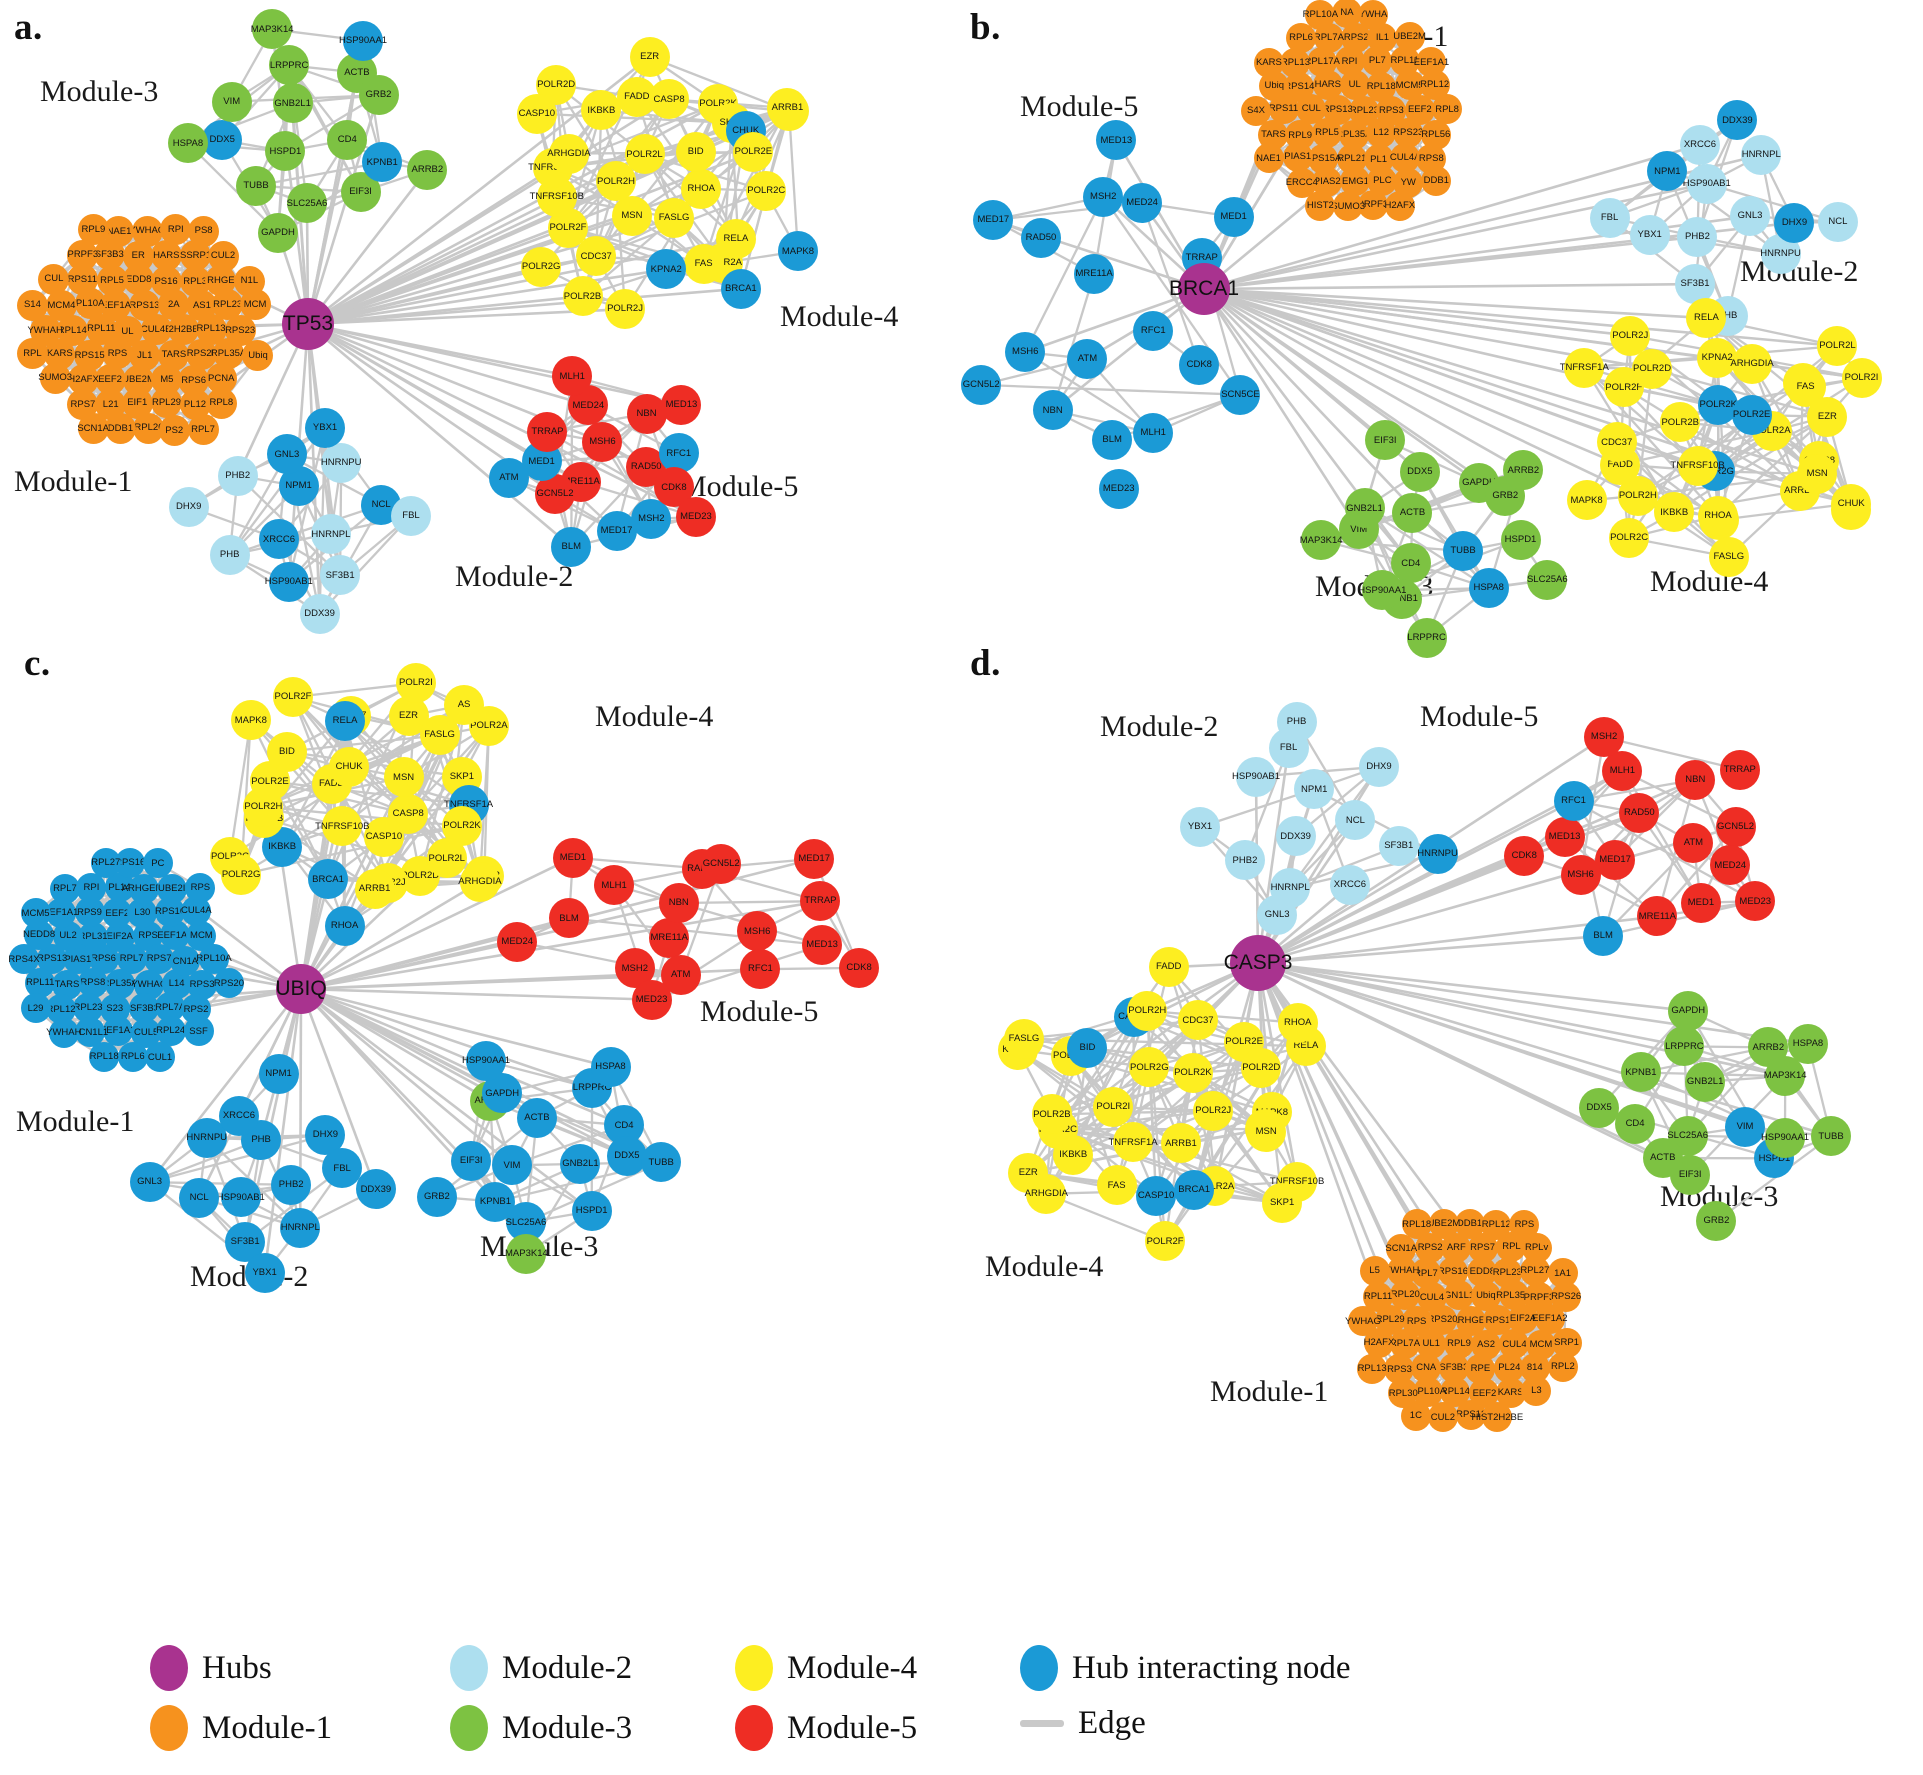 The image size is (1923, 1775). I want to click on node-polr2b: POLR2B, so click(582, 296).